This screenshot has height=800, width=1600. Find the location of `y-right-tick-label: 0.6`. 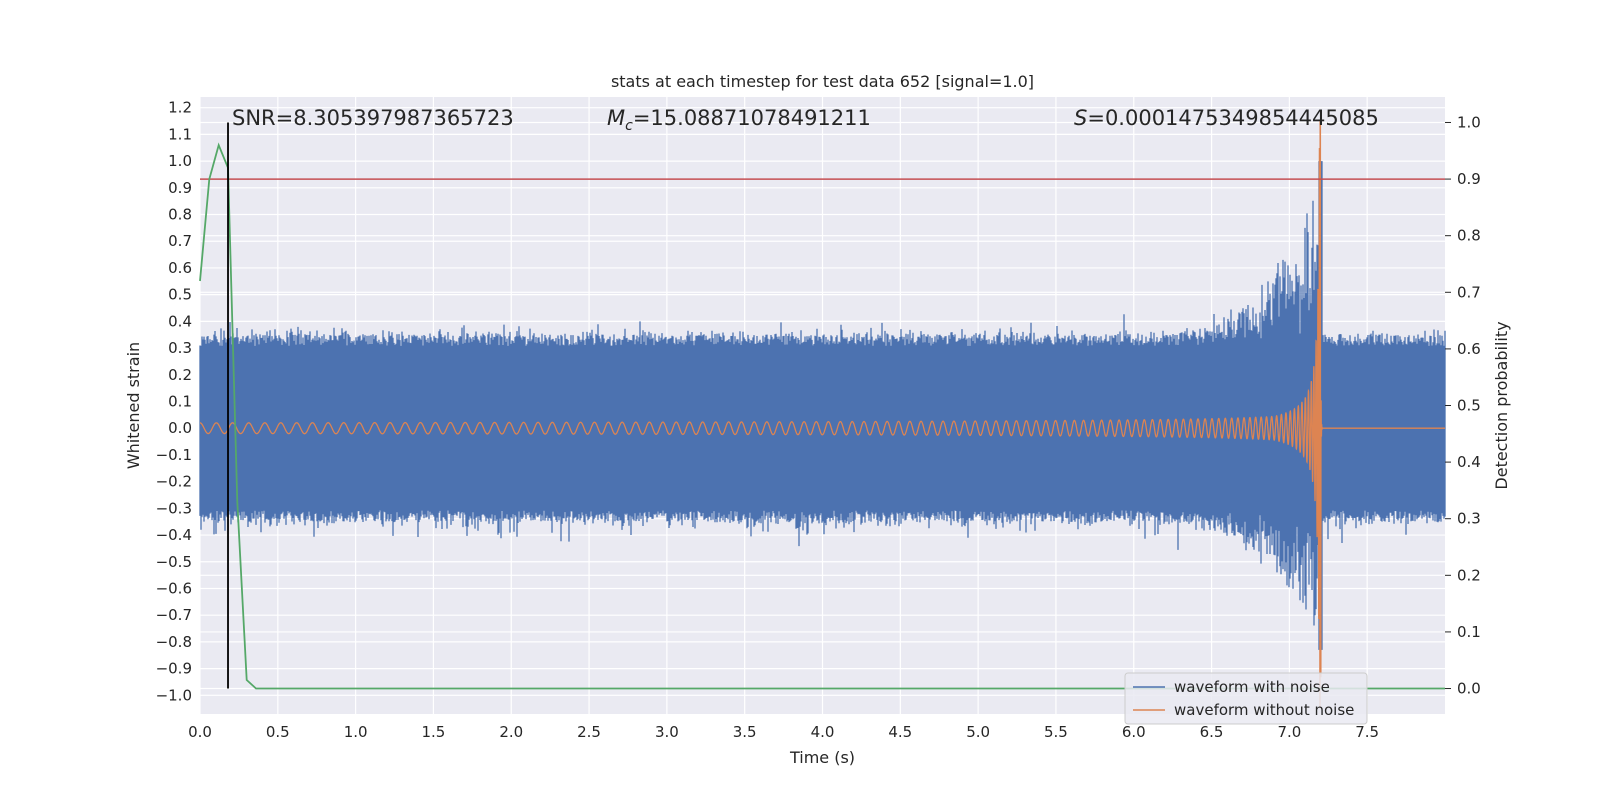

y-right-tick-label: 0.6 is located at coordinates (1469, 349).